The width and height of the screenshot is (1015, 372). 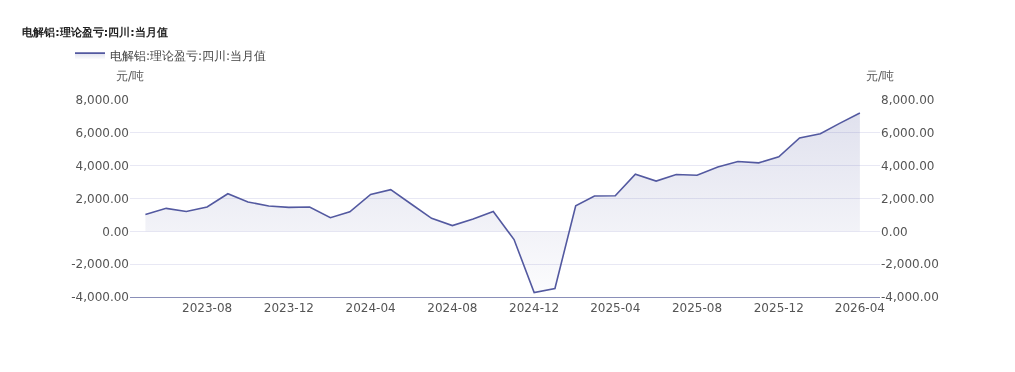 I want to click on x-tick-label: 2024-04, so click(x=370, y=308).